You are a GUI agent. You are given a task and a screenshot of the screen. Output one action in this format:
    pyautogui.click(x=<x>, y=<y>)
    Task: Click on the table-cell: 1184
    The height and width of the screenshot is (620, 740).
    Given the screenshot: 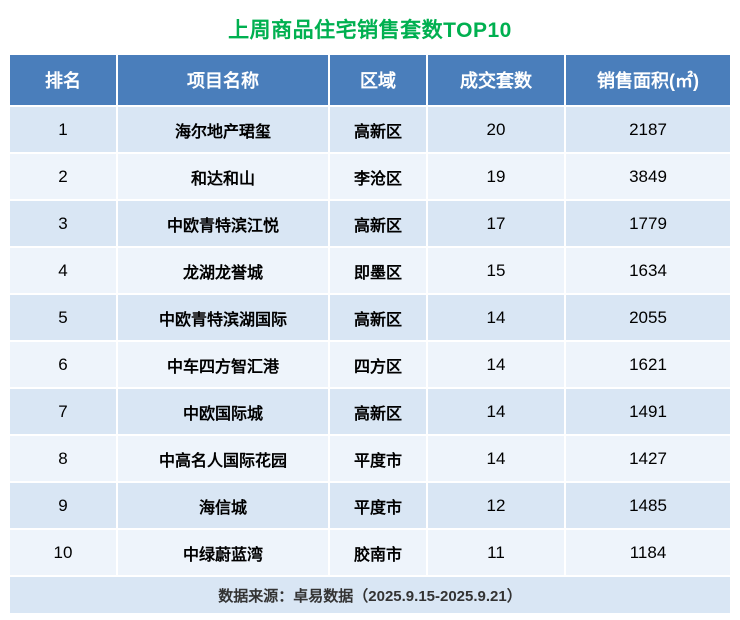 What is the action you would take?
    pyautogui.click(x=648, y=552)
    